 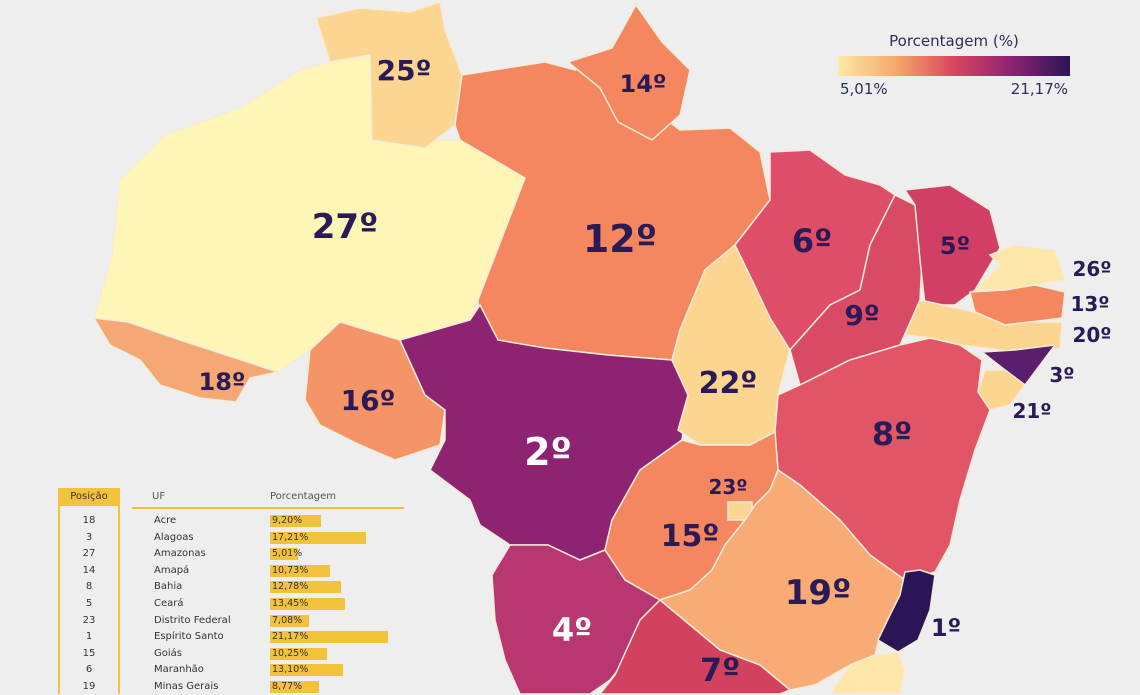 I want to click on row-uf: Amazonas, so click(x=180, y=554).